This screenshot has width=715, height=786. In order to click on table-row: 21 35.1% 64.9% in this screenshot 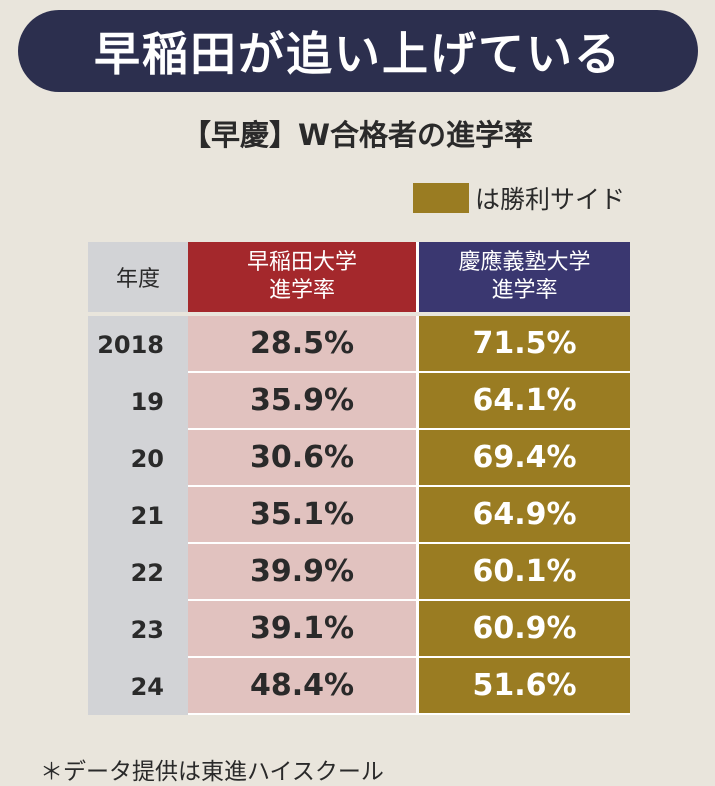, I will do `click(359, 515)`.